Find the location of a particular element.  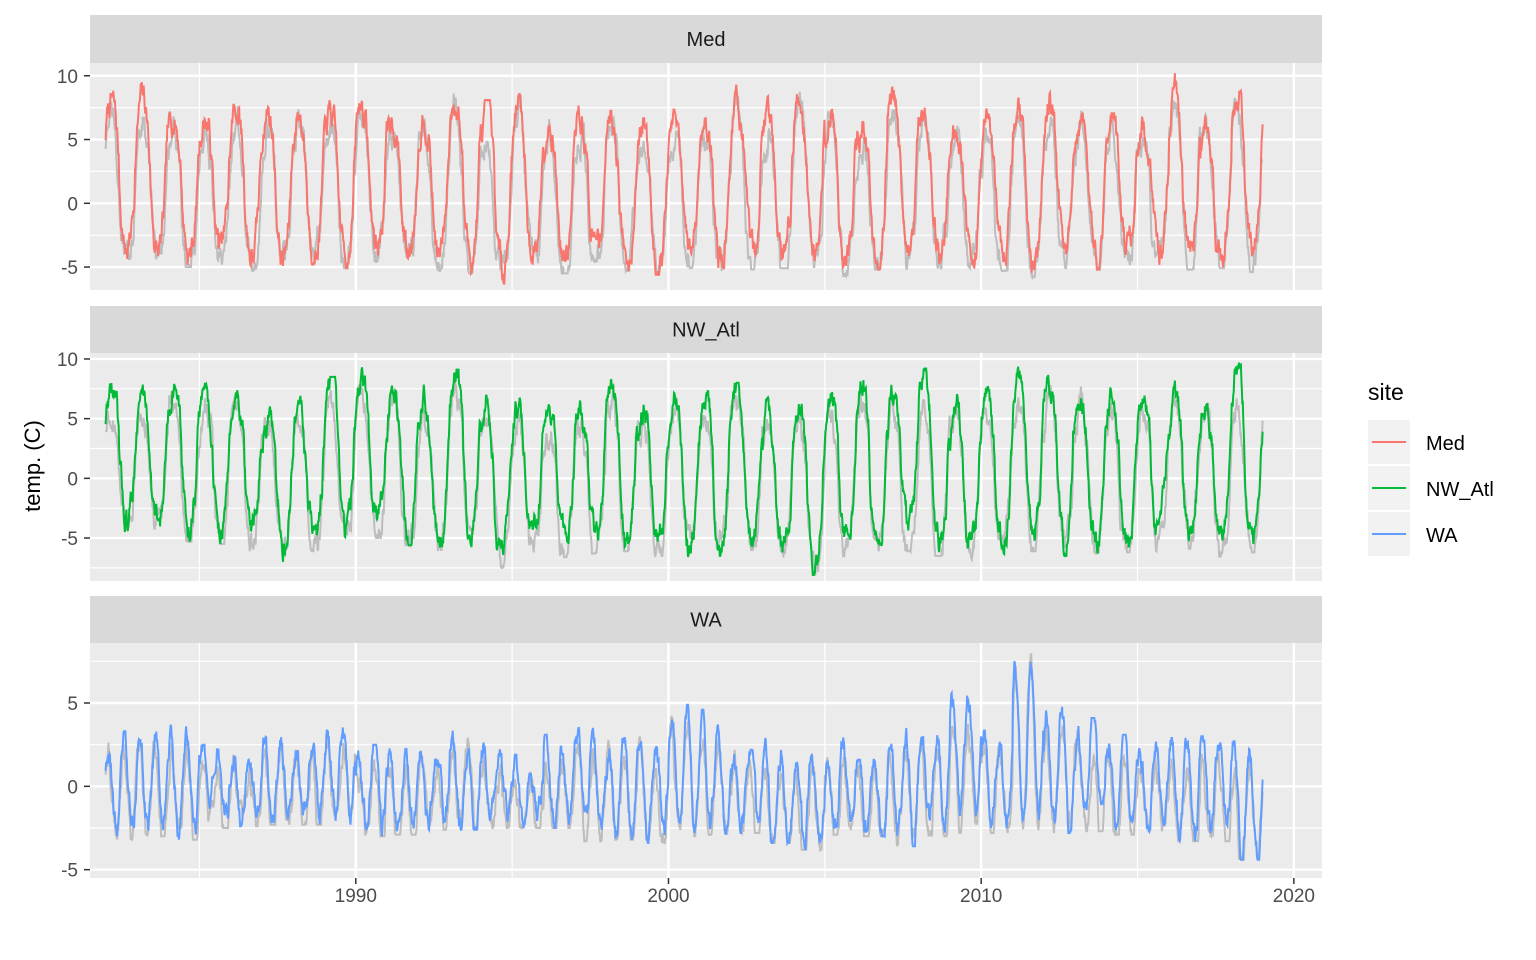

legend-label: NW_Atl is located at coordinates (1460, 490).